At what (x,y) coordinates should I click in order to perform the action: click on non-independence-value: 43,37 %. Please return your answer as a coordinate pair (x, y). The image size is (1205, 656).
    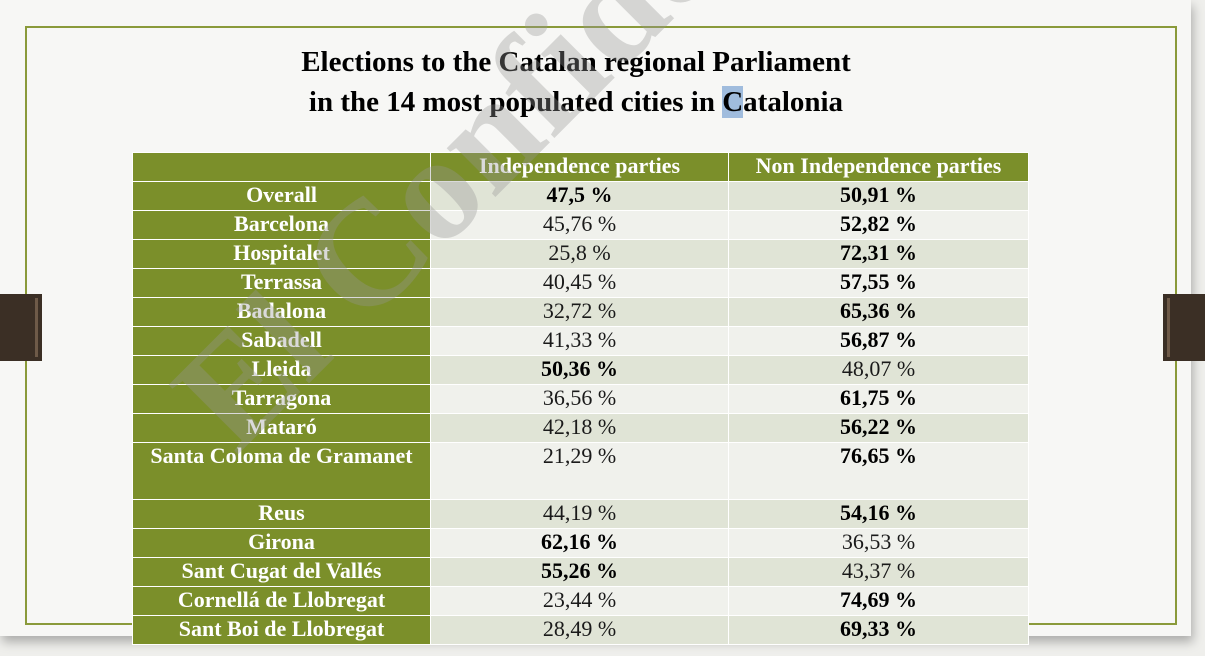
    Looking at the image, I should click on (878, 572).